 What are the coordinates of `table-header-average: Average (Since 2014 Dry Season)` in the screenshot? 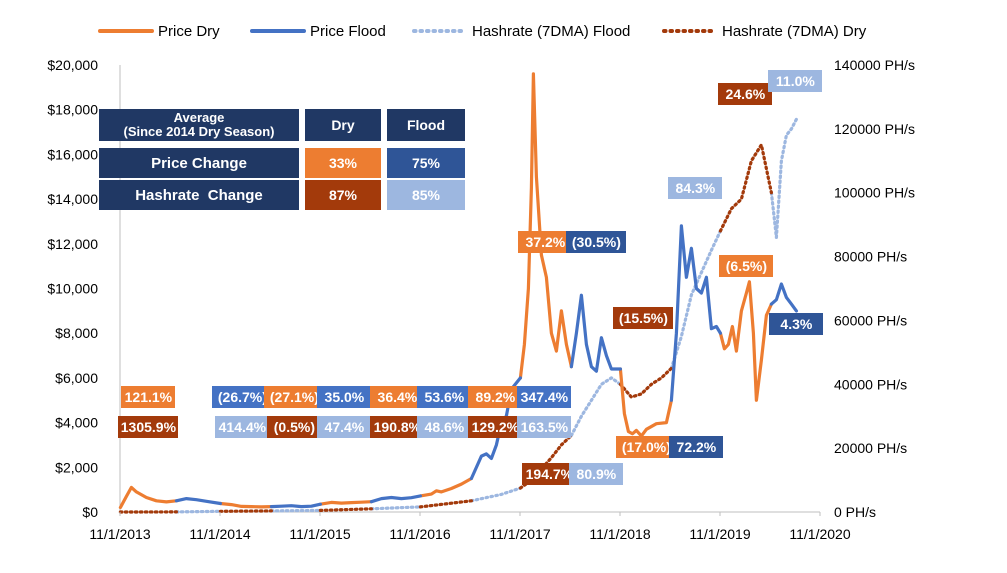 It's located at (199, 125).